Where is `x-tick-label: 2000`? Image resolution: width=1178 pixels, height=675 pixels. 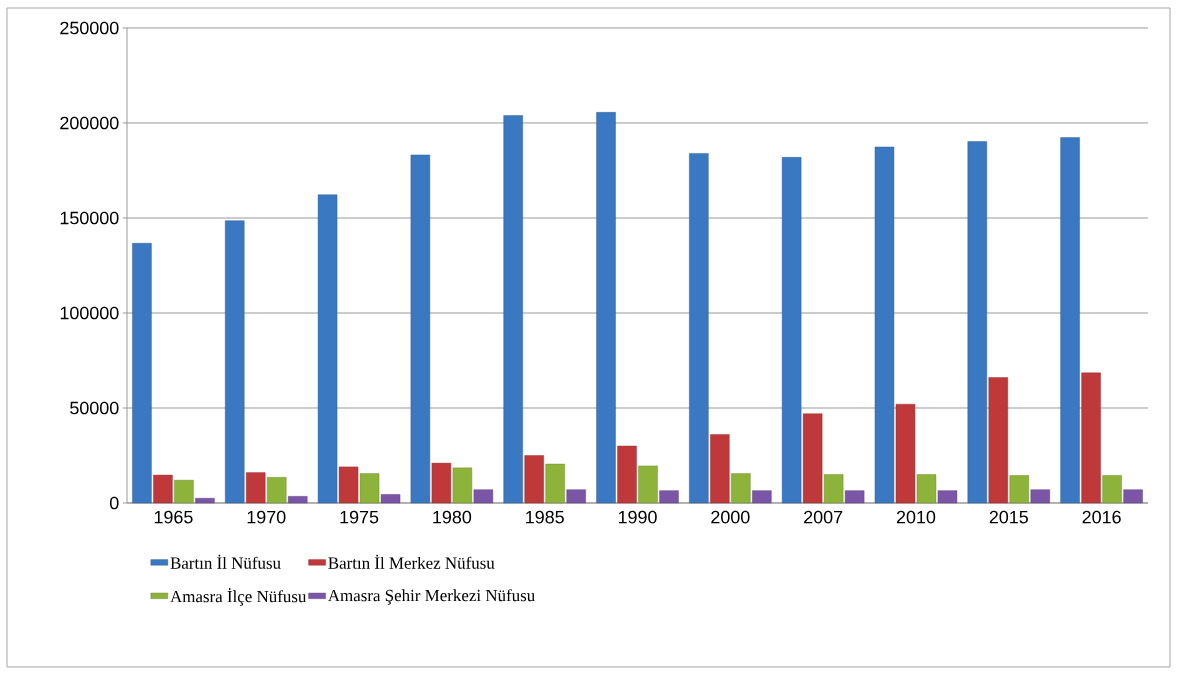
x-tick-label: 2000 is located at coordinates (730, 517).